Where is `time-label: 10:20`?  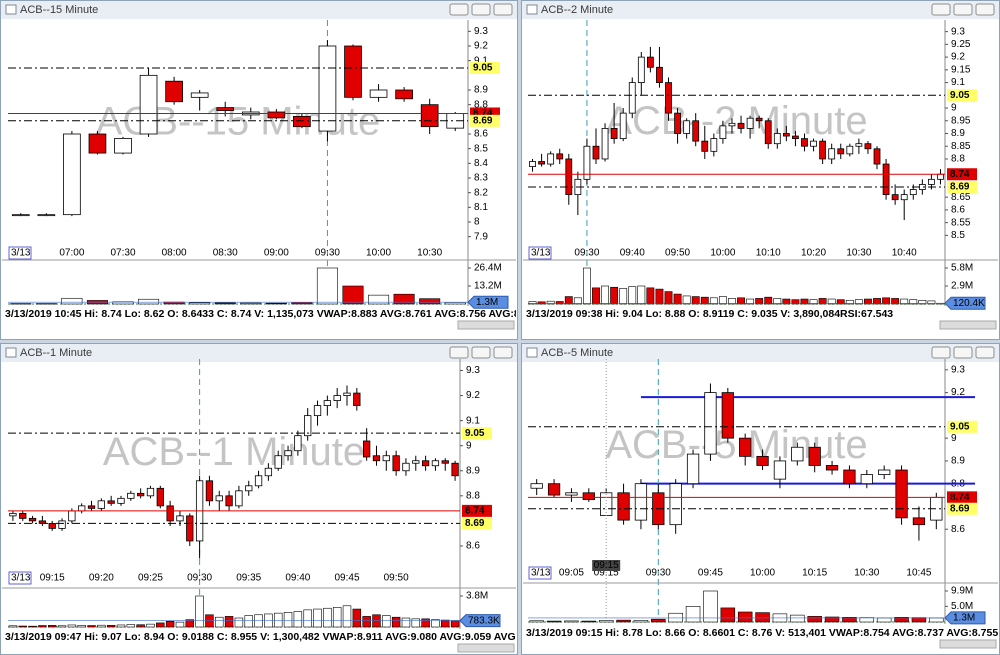 time-label: 10:20 is located at coordinates (813, 253).